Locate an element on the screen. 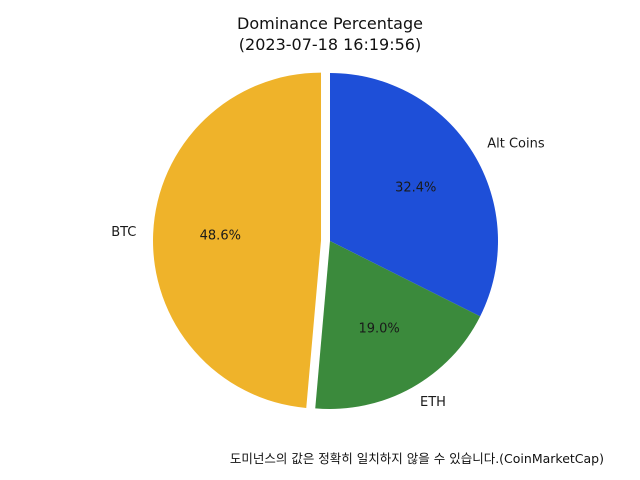 The image size is (640, 480). pie-value-label-btc: 48.6% is located at coordinates (220, 236).